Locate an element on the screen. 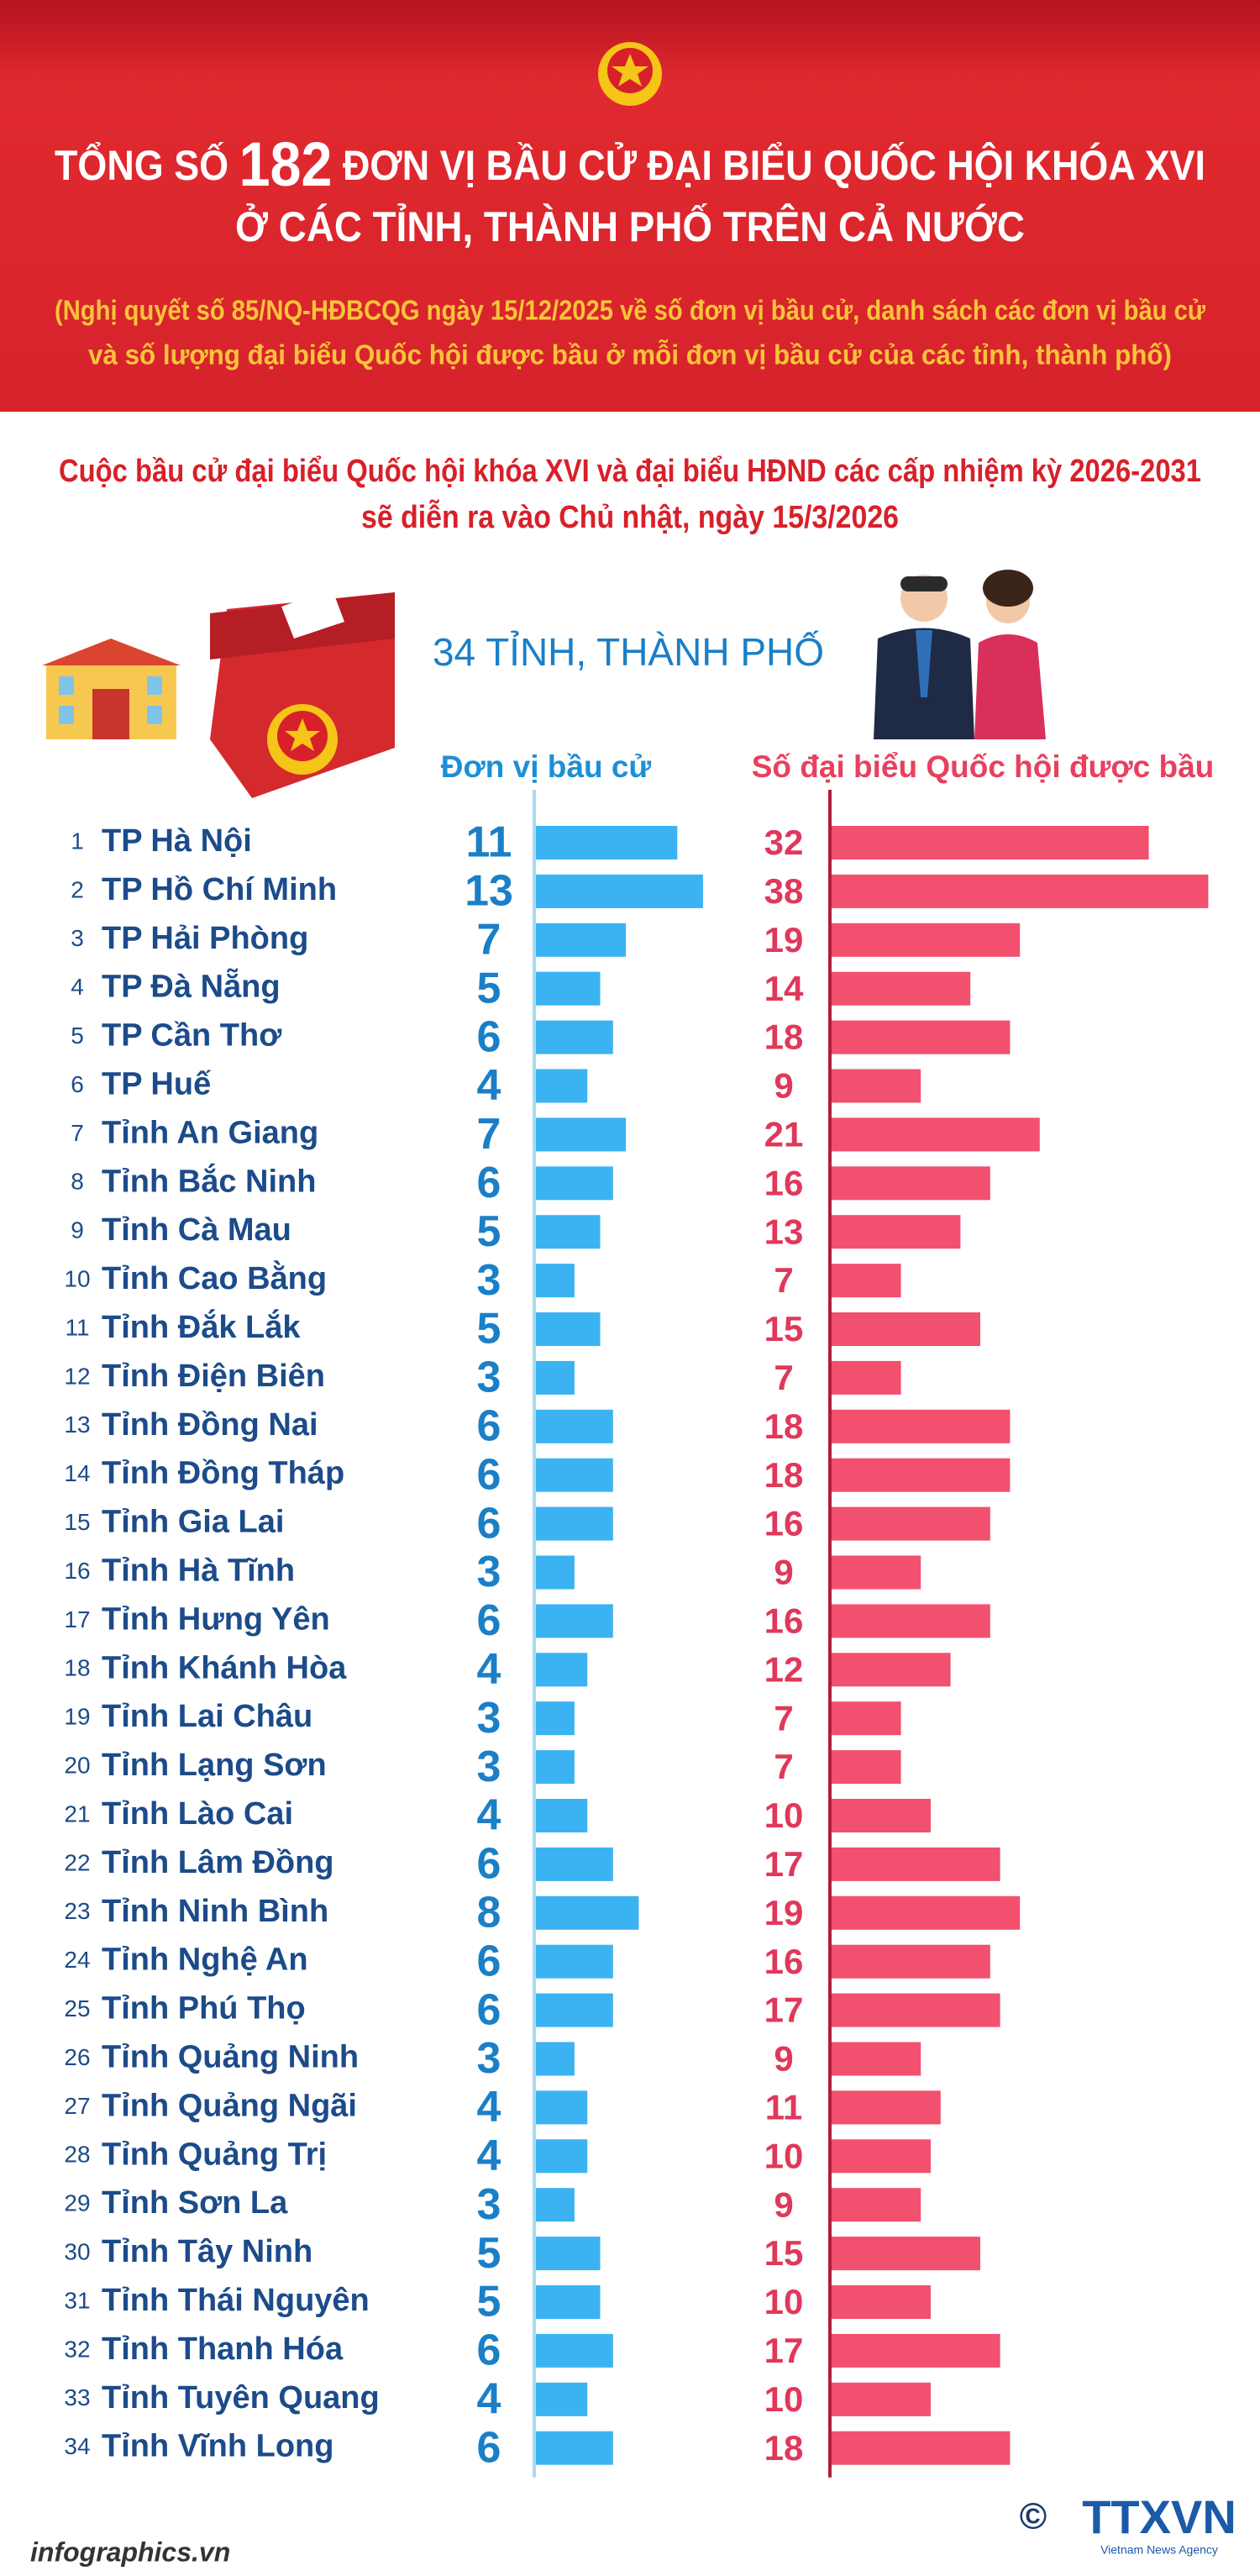  copyright: © is located at coordinates (1033, 2516).